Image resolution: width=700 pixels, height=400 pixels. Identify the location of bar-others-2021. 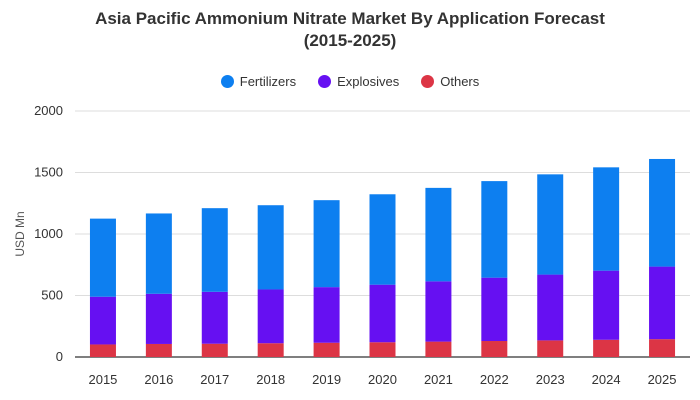
(438, 349).